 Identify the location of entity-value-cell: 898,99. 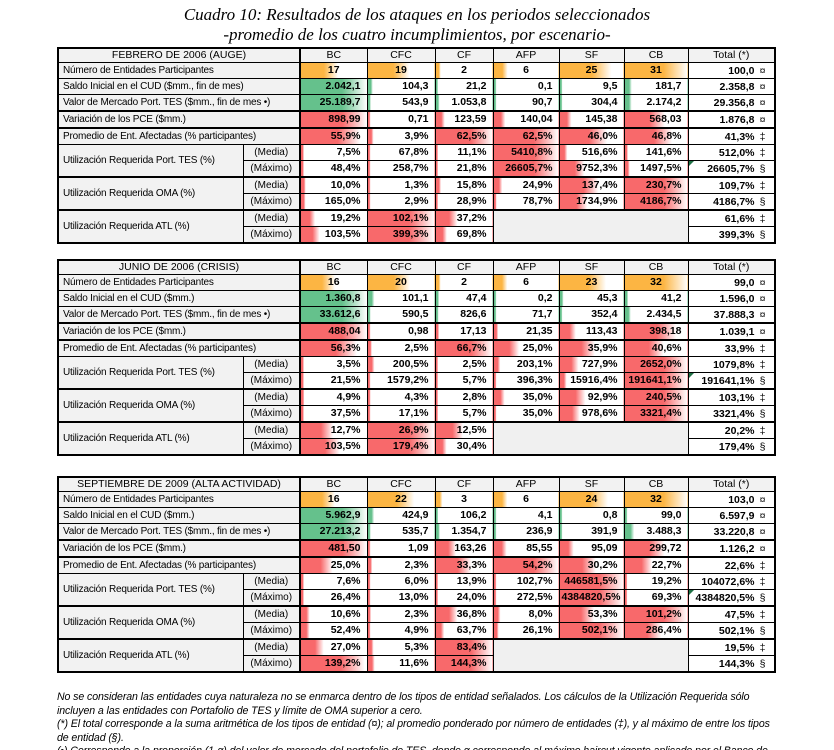
(333, 119).